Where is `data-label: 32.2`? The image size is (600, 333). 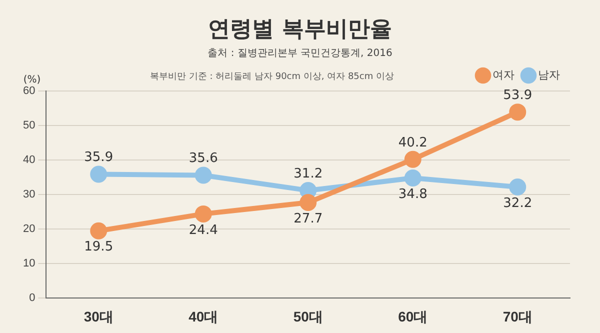 data-label: 32.2 is located at coordinates (517, 203).